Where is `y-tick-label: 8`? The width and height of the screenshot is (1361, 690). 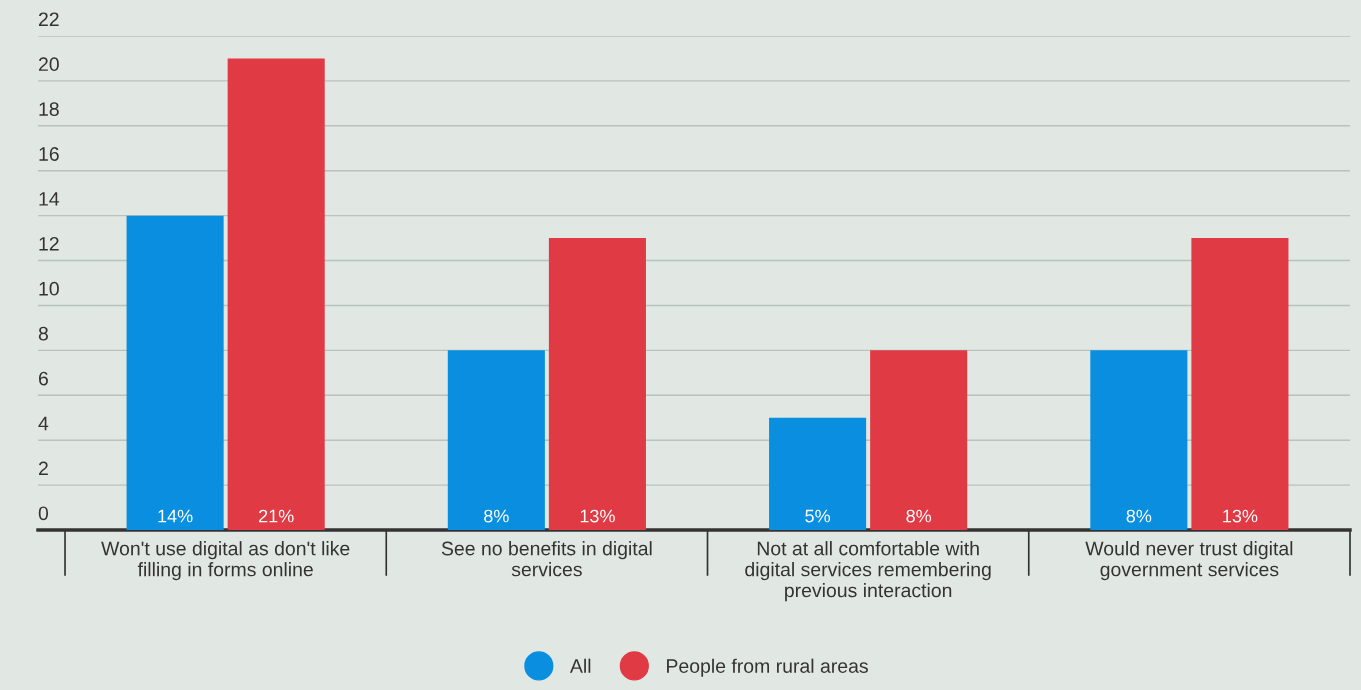 y-tick-label: 8 is located at coordinates (43, 333).